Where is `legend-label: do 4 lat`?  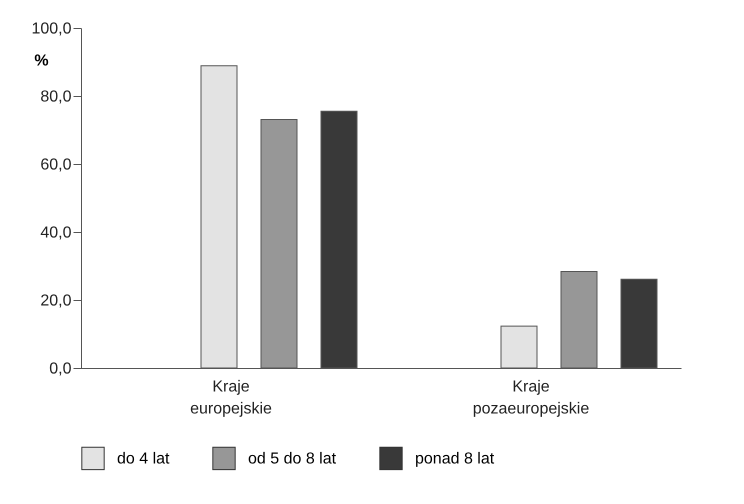 legend-label: do 4 lat is located at coordinates (143, 459).